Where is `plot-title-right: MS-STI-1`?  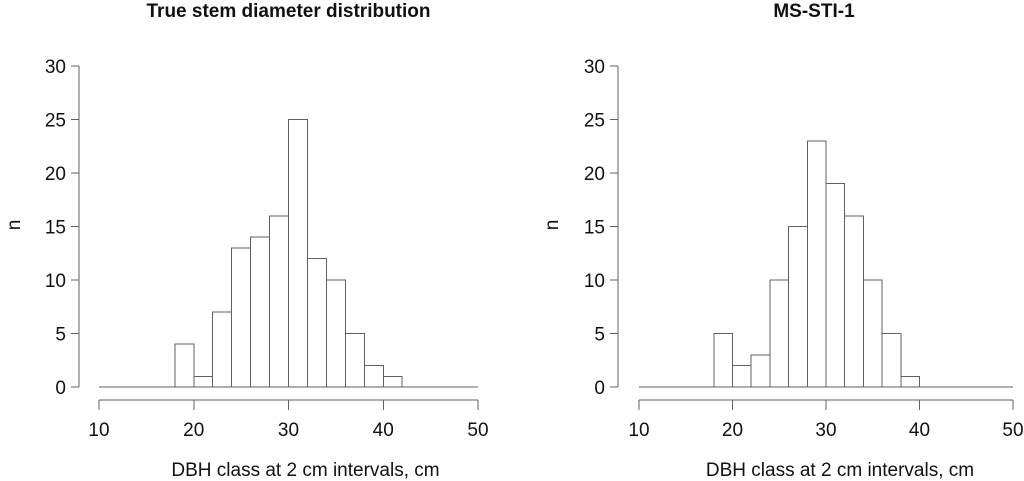 plot-title-right: MS-STI-1 is located at coordinates (814, 11).